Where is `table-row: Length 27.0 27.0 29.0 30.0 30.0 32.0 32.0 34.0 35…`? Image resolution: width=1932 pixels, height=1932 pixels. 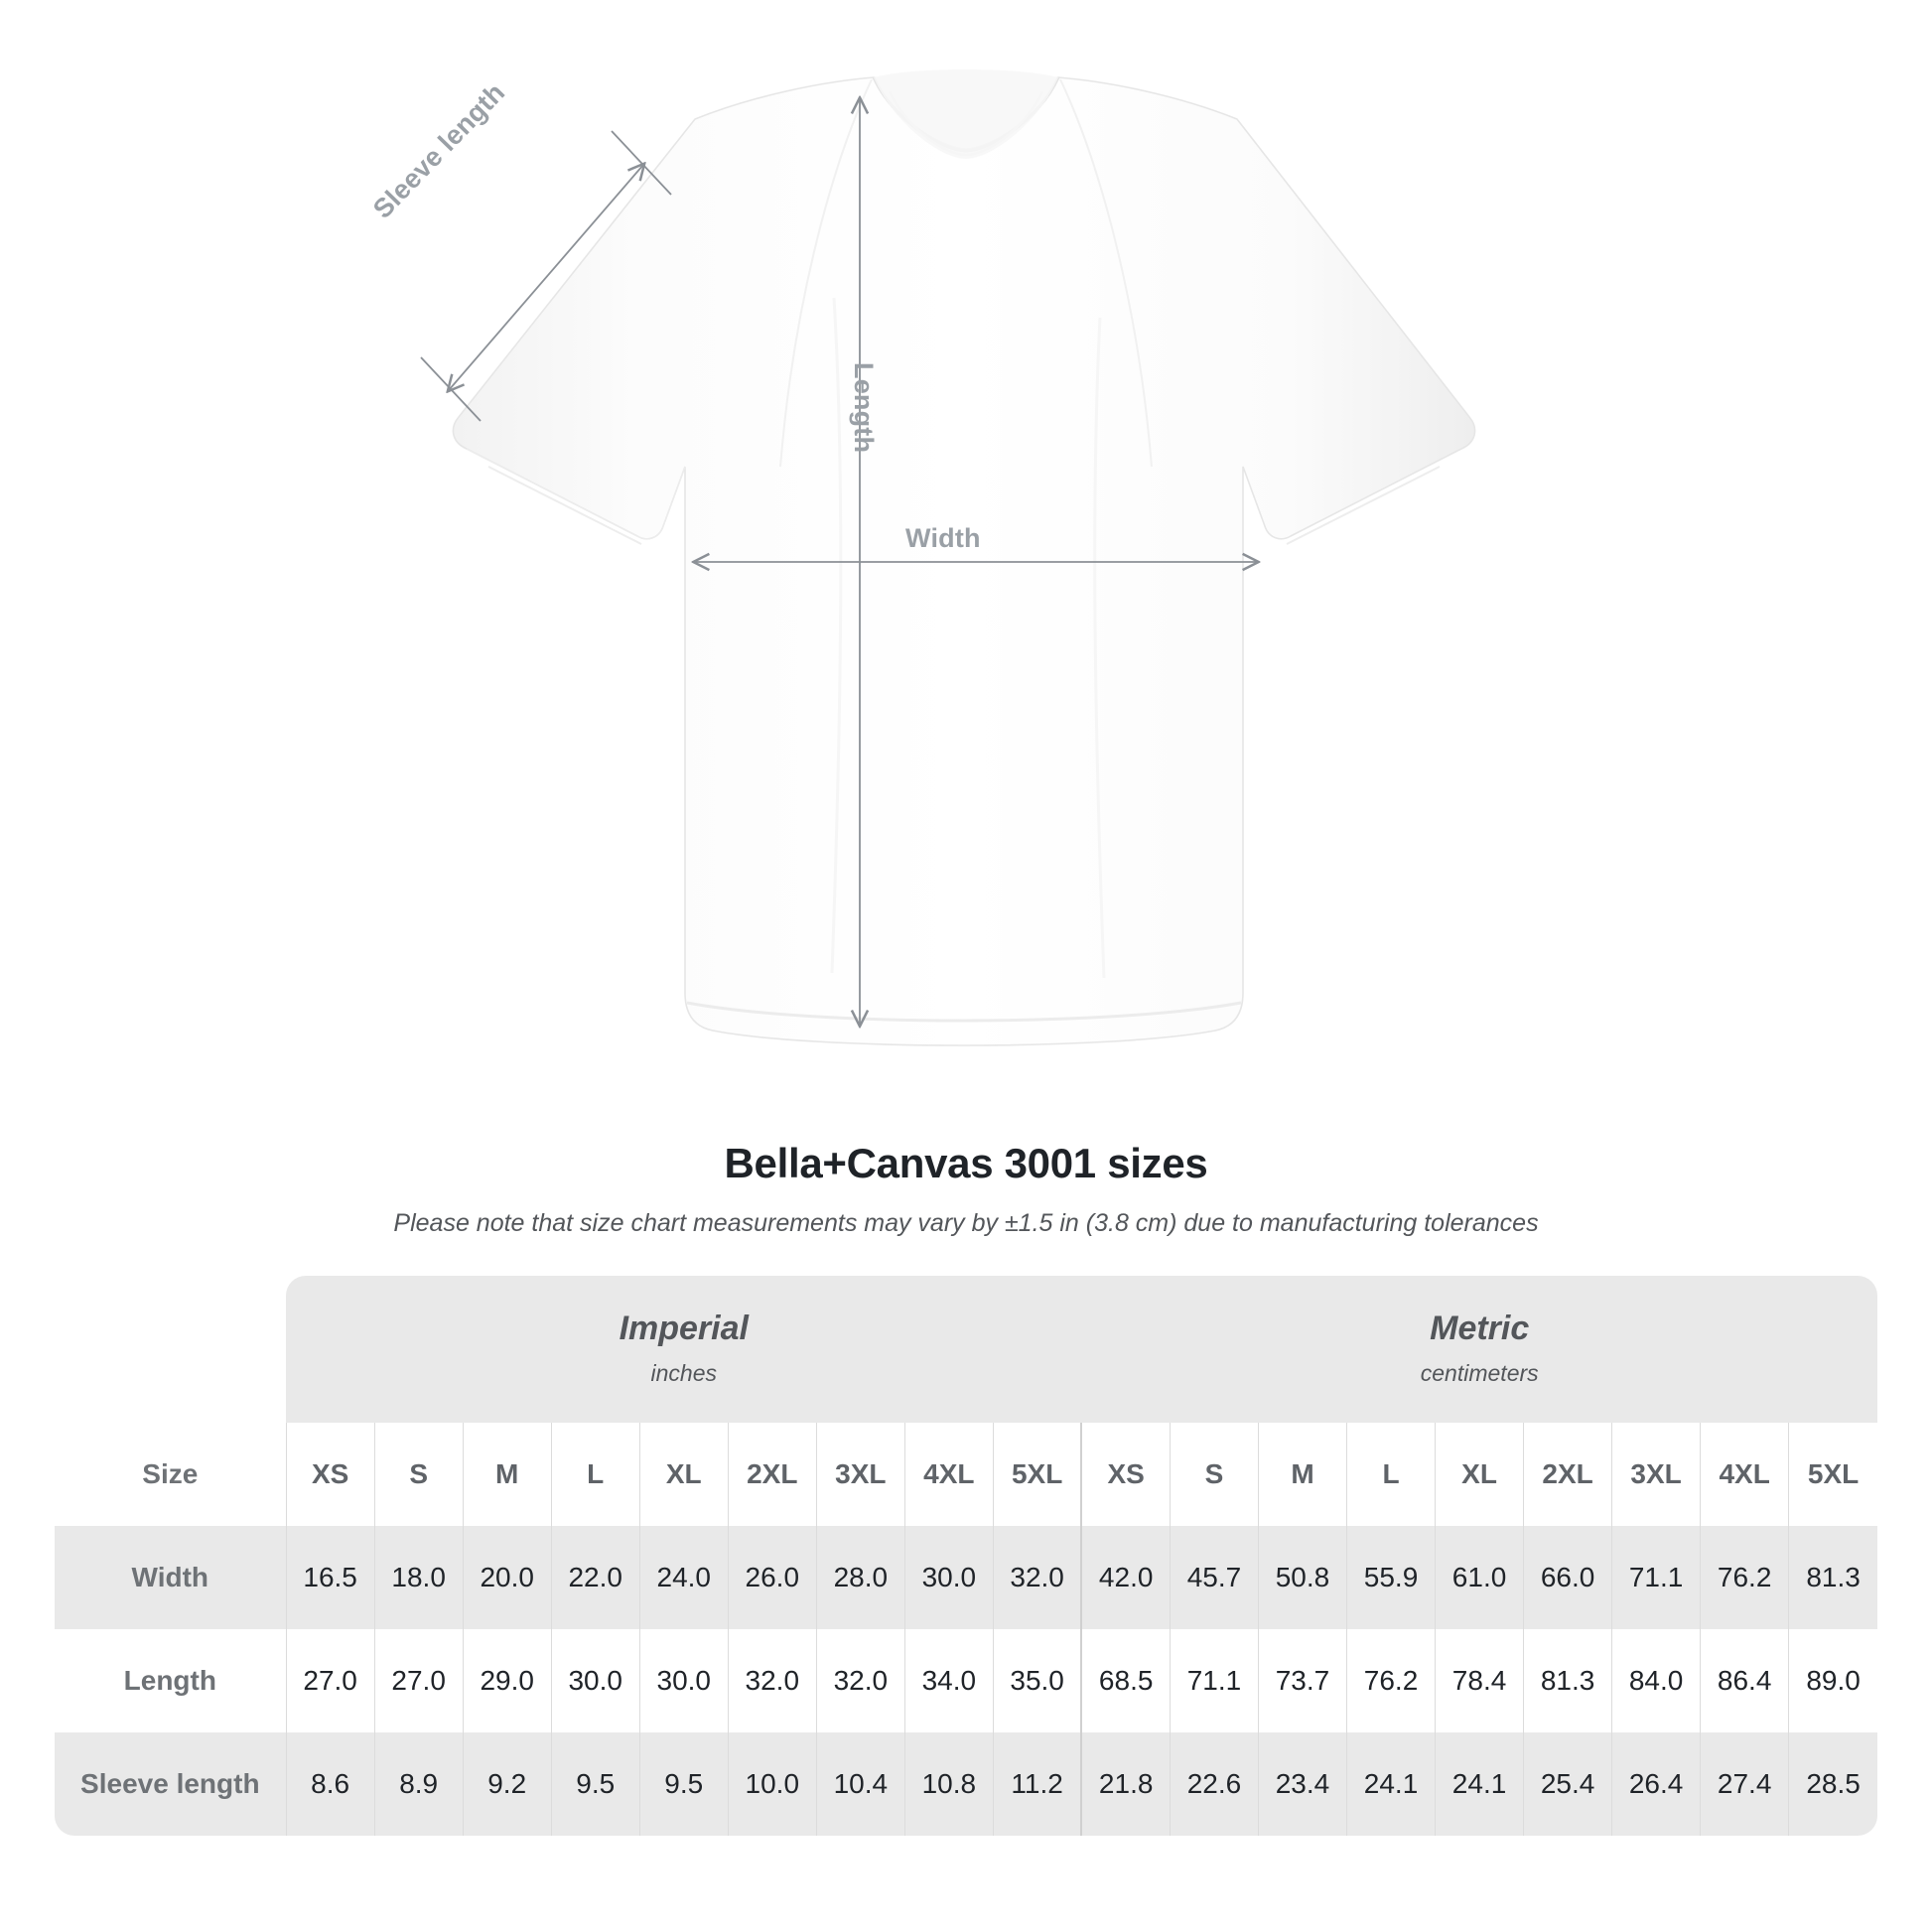
table-row: Length 27.0 27.0 29.0 30.0 30.0 32.0 32.0 34.0 35… is located at coordinates (966, 1681).